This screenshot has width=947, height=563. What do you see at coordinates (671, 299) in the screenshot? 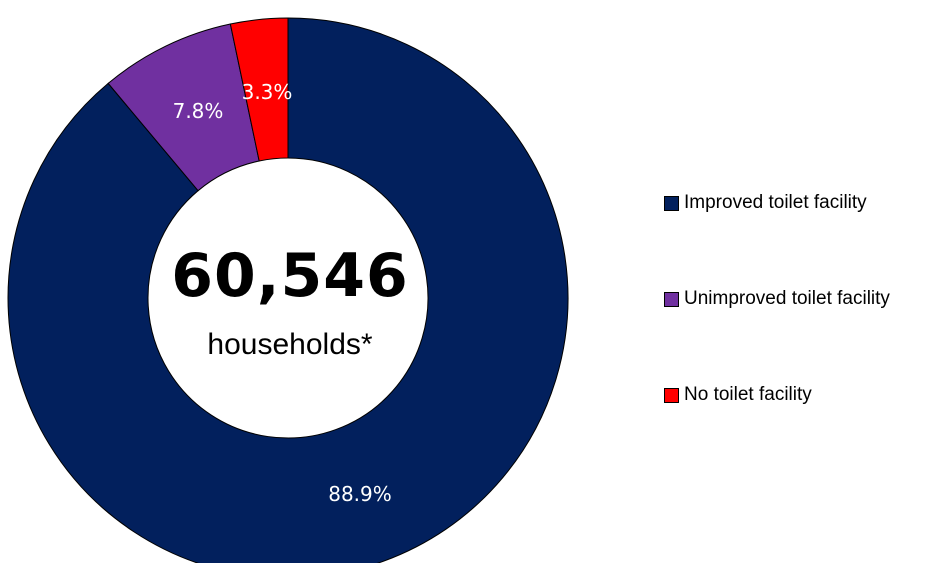
I see `legend-swatch-unimproved` at bounding box center [671, 299].